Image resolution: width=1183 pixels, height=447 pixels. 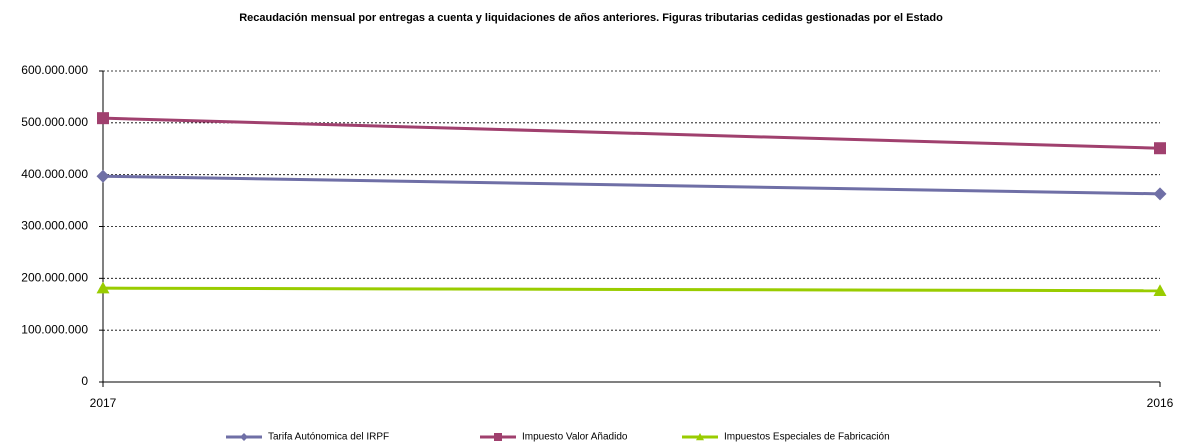 What do you see at coordinates (54, 70) in the screenshot?
I see `y-tick-label: 600.000.000` at bounding box center [54, 70].